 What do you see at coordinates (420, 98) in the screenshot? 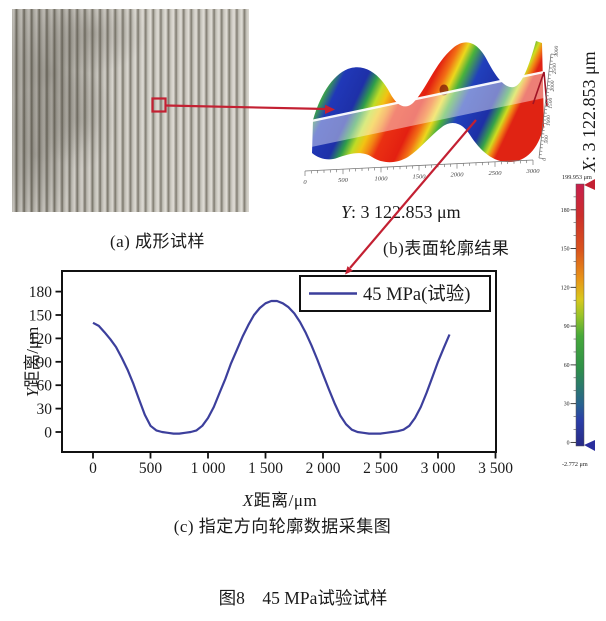
I see `section-line` at bounding box center [420, 98].